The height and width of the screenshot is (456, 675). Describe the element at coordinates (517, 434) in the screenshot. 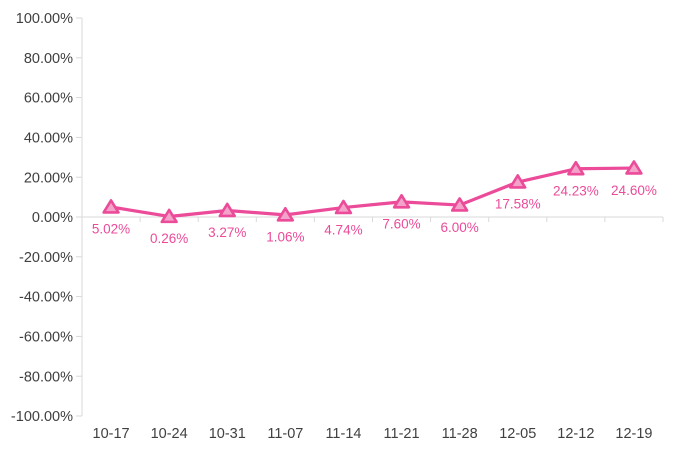

I see `x-tick-label: 12-05` at that location.